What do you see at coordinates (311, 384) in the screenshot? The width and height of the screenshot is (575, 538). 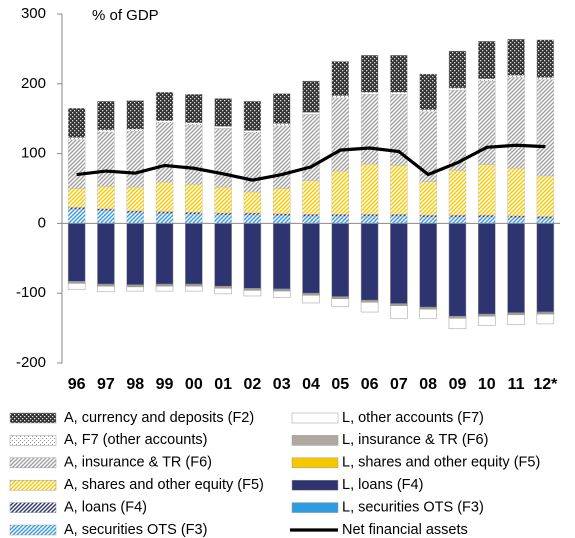 I see `x-tick-label: 04` at bounding box center [311, 384].